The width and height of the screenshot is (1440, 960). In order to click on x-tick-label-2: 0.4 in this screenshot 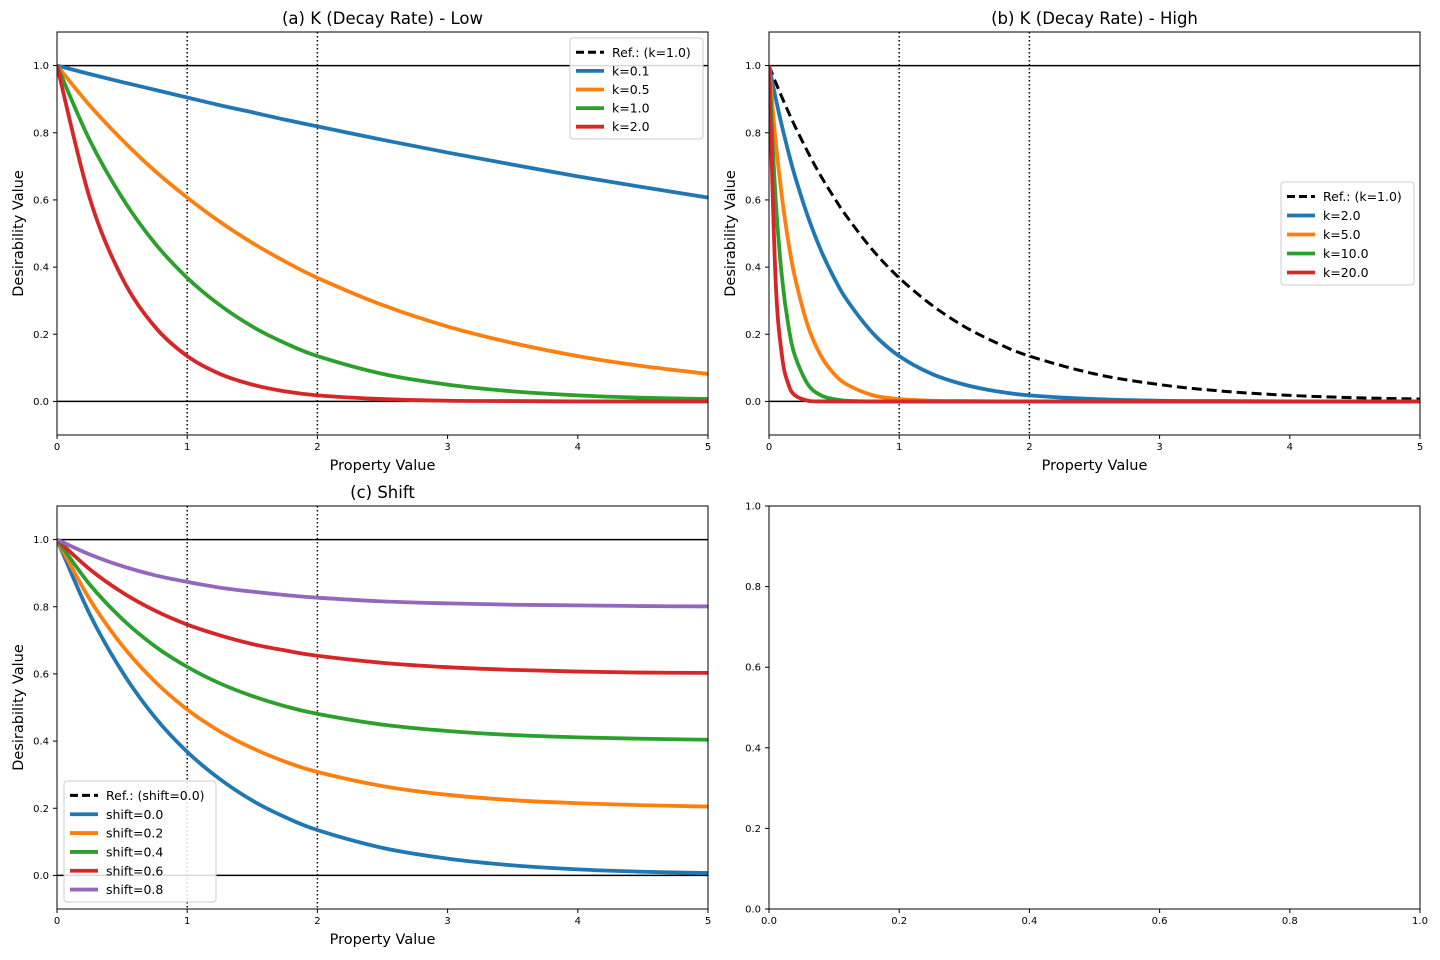, I will do `click(1029, 921)`.